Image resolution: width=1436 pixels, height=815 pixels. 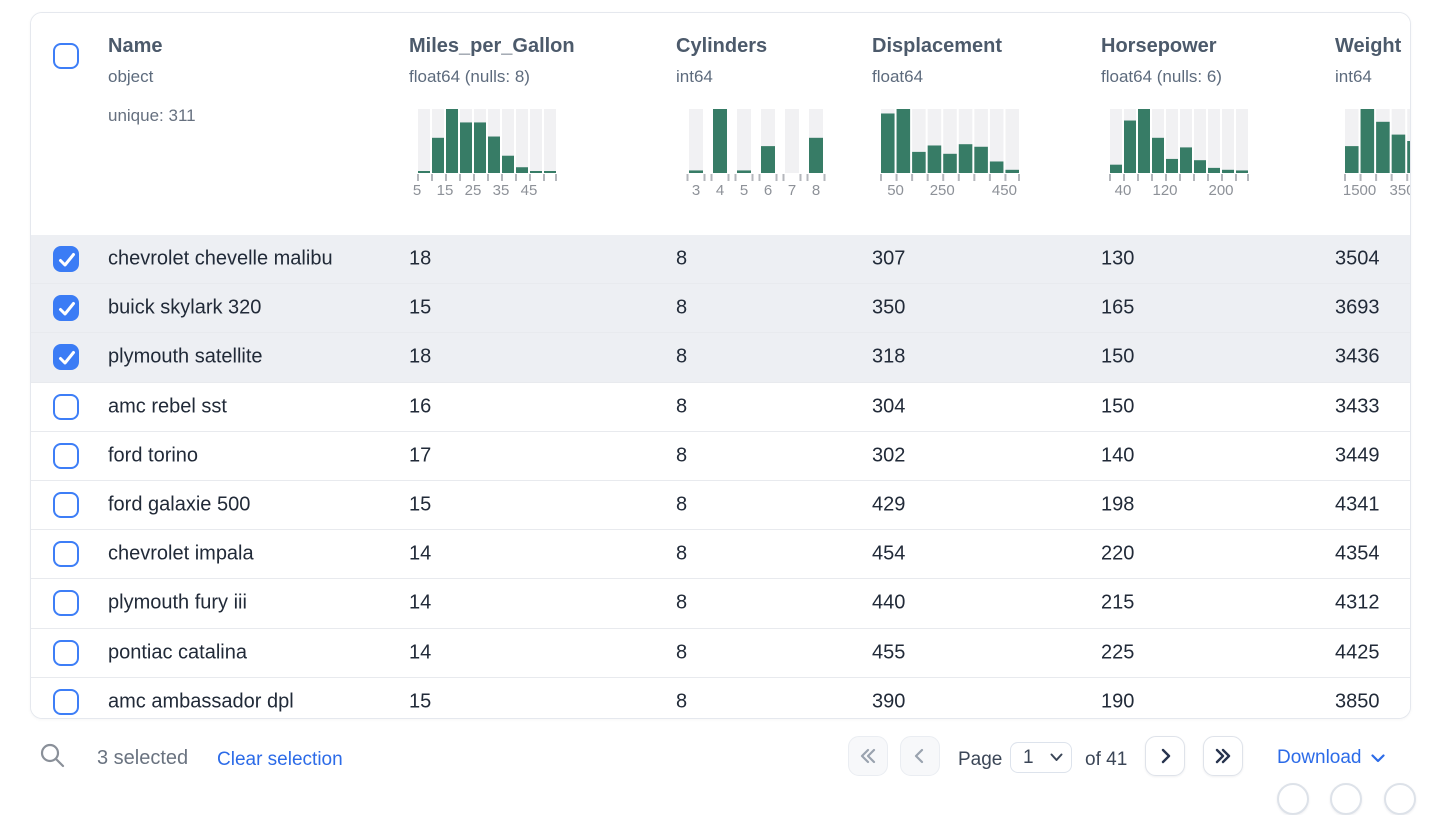 I want to click on cell-hp: 225, so click(x=1118, y=652).